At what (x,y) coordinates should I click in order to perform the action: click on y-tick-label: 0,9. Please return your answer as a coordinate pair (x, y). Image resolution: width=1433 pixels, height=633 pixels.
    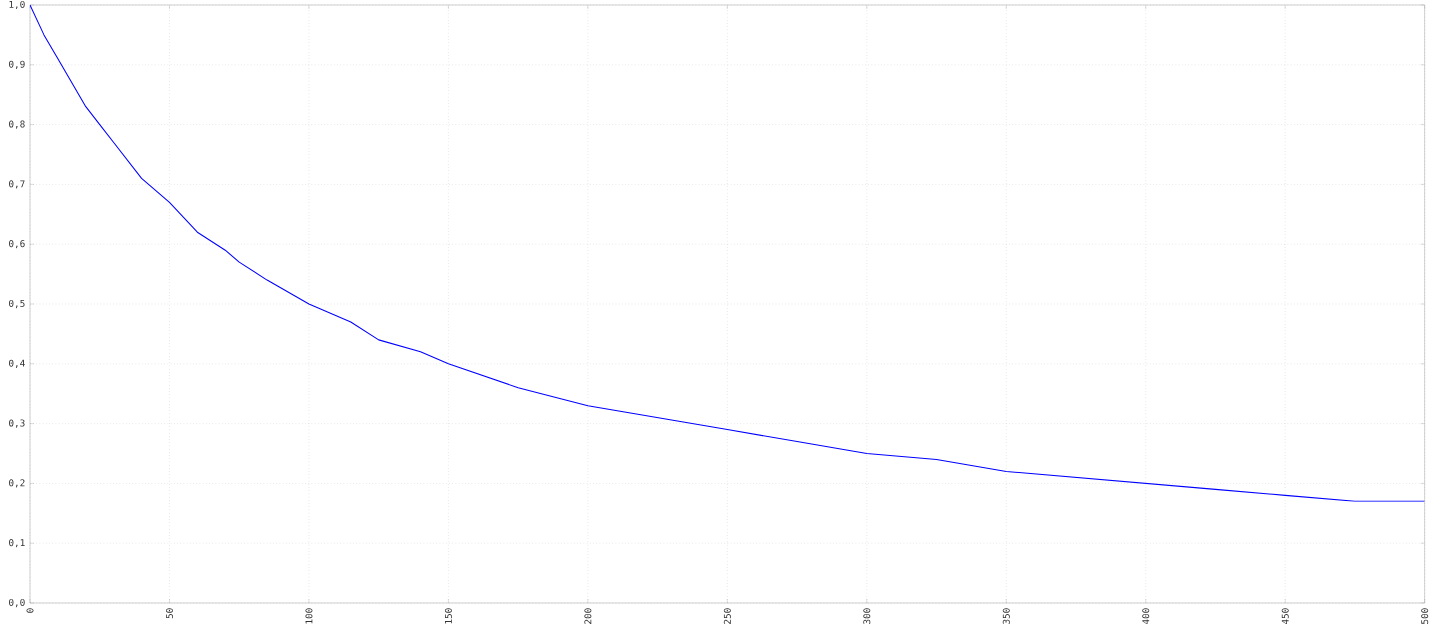
    Looking at the image, I should click on (17, 64).